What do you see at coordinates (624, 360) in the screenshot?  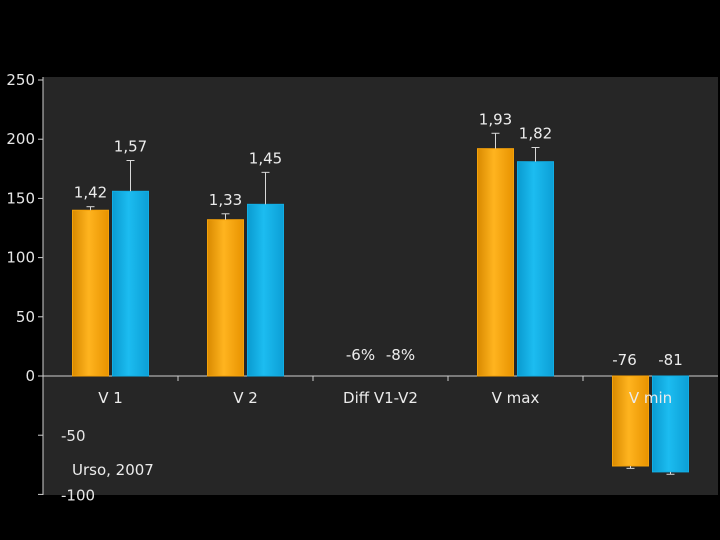 I see `data-label: -76` at bounding box center [624, 360].